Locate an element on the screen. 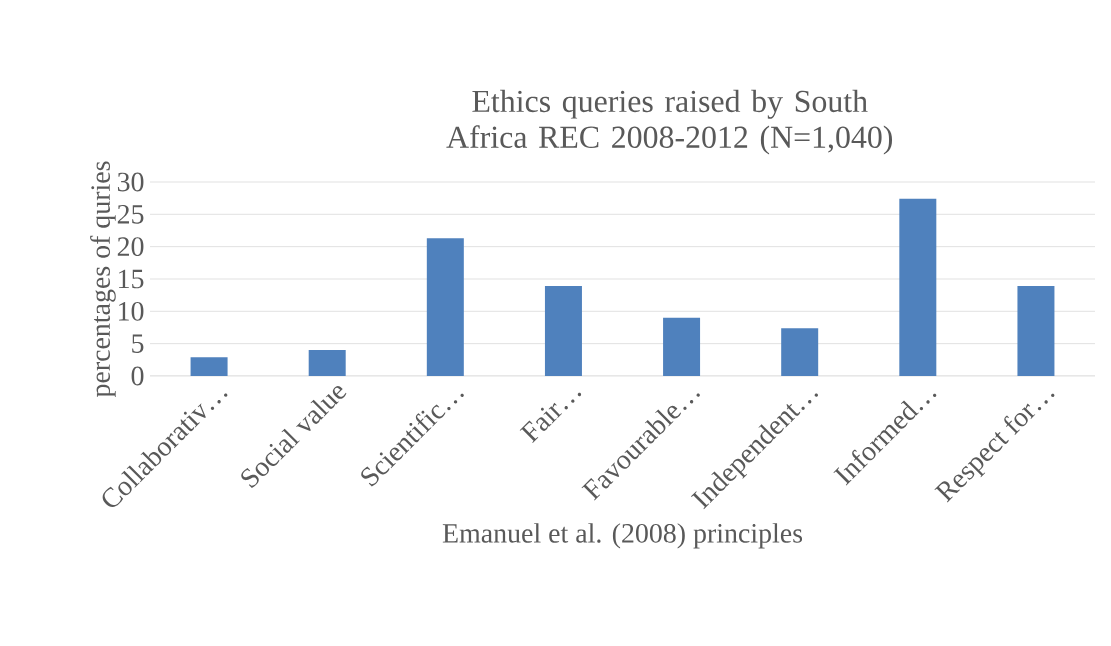 This screenshot has height=646, width=1111. y-tick-label: 25 is located at coordinates (130, 214).